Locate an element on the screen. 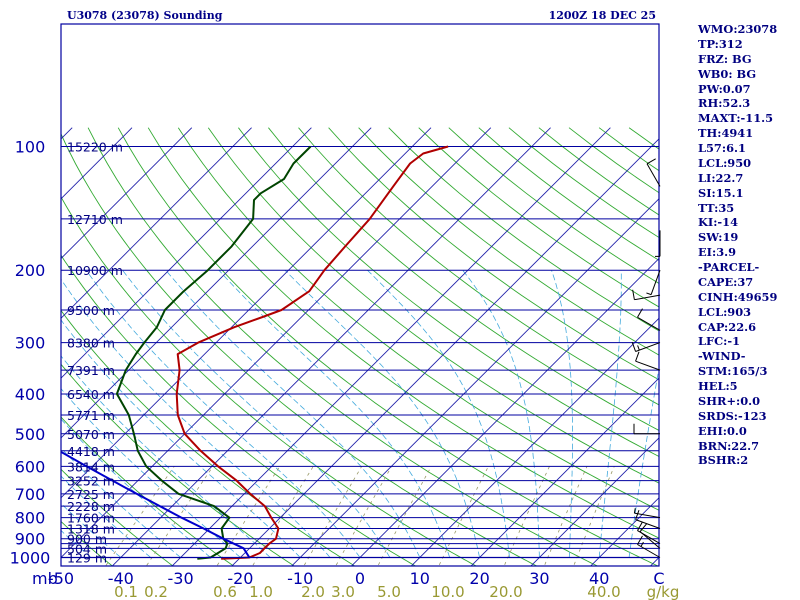 The image size is (800, 600). index-item: LCL:903 is located at coordinates (725, 311).